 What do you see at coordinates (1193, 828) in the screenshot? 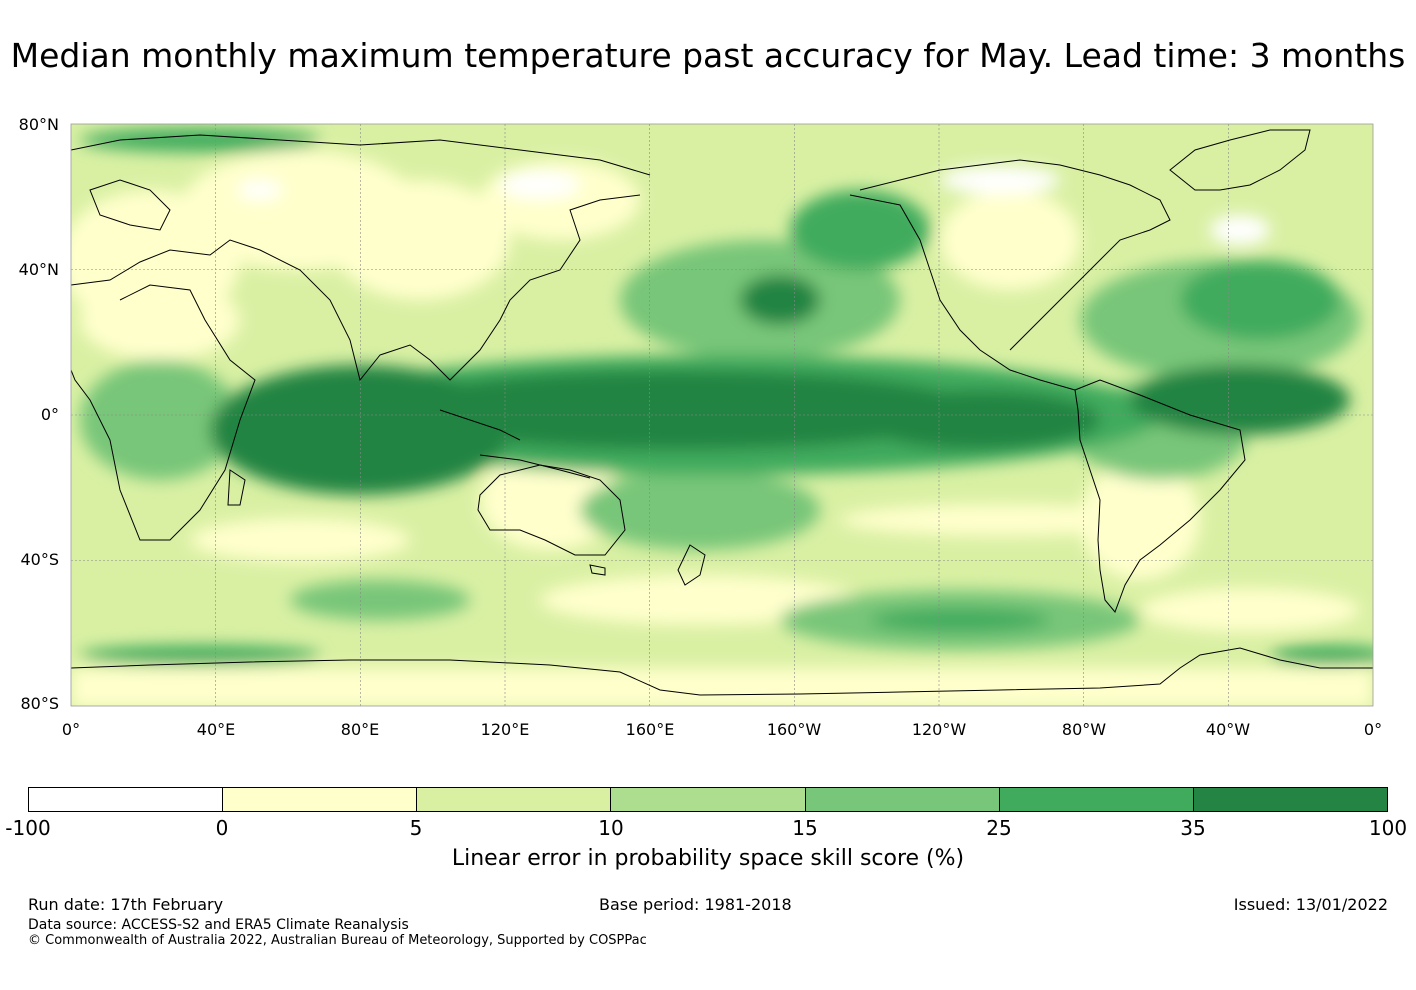
I see `colorbar-tick: 35` at bounding box center [1193, 828].